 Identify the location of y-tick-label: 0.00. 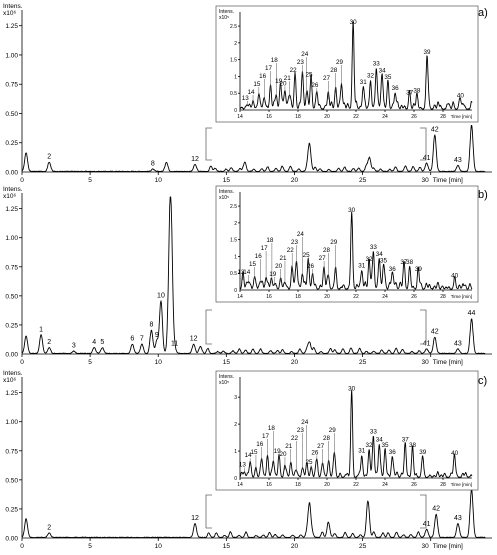
(11, 173).